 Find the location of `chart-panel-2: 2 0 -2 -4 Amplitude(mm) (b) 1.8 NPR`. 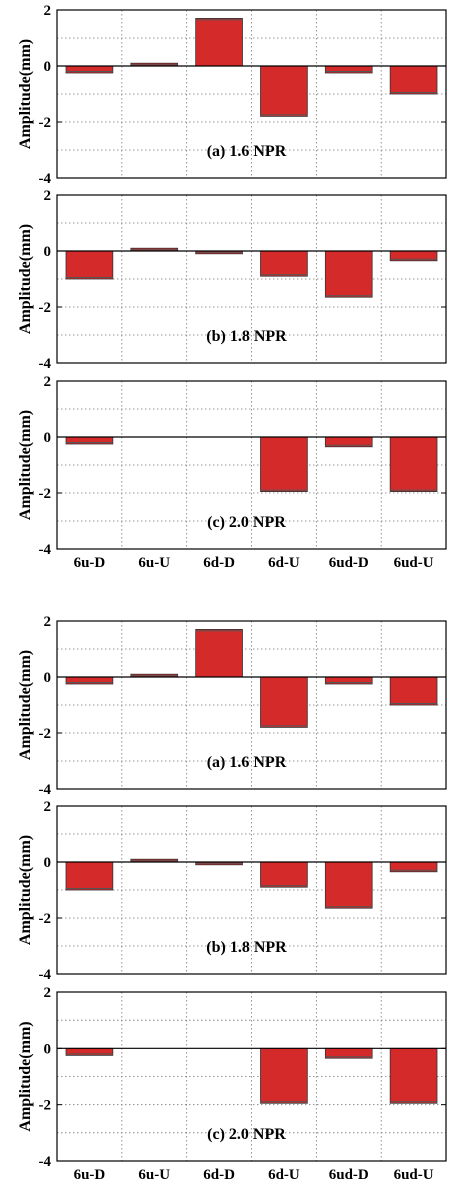

chart-panel-2: 2 0 -2 -4 Amplitude(mm) (b) 1.8 NPR is located at coordinates (232, 280).